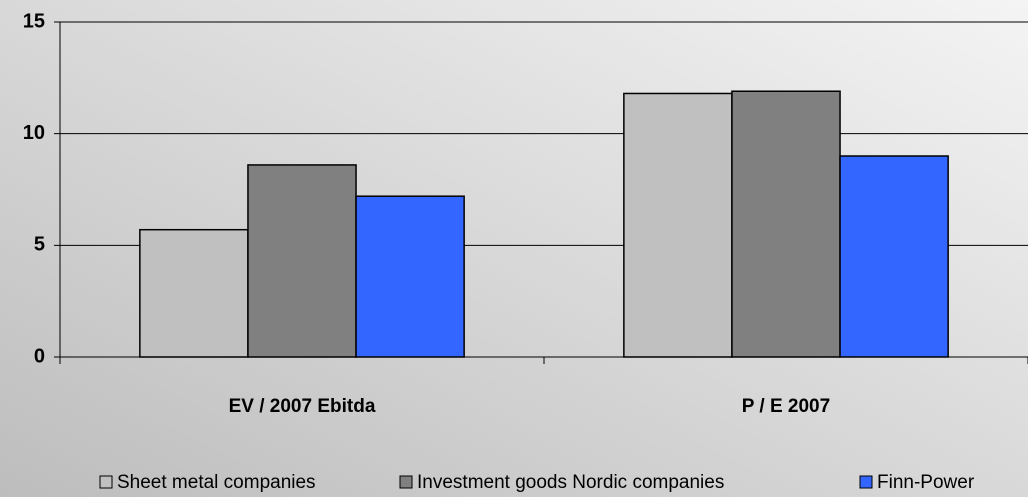 This screenshot has height=502, width=1028. I want to click on y-tick-label: 5, so click(39, 245).